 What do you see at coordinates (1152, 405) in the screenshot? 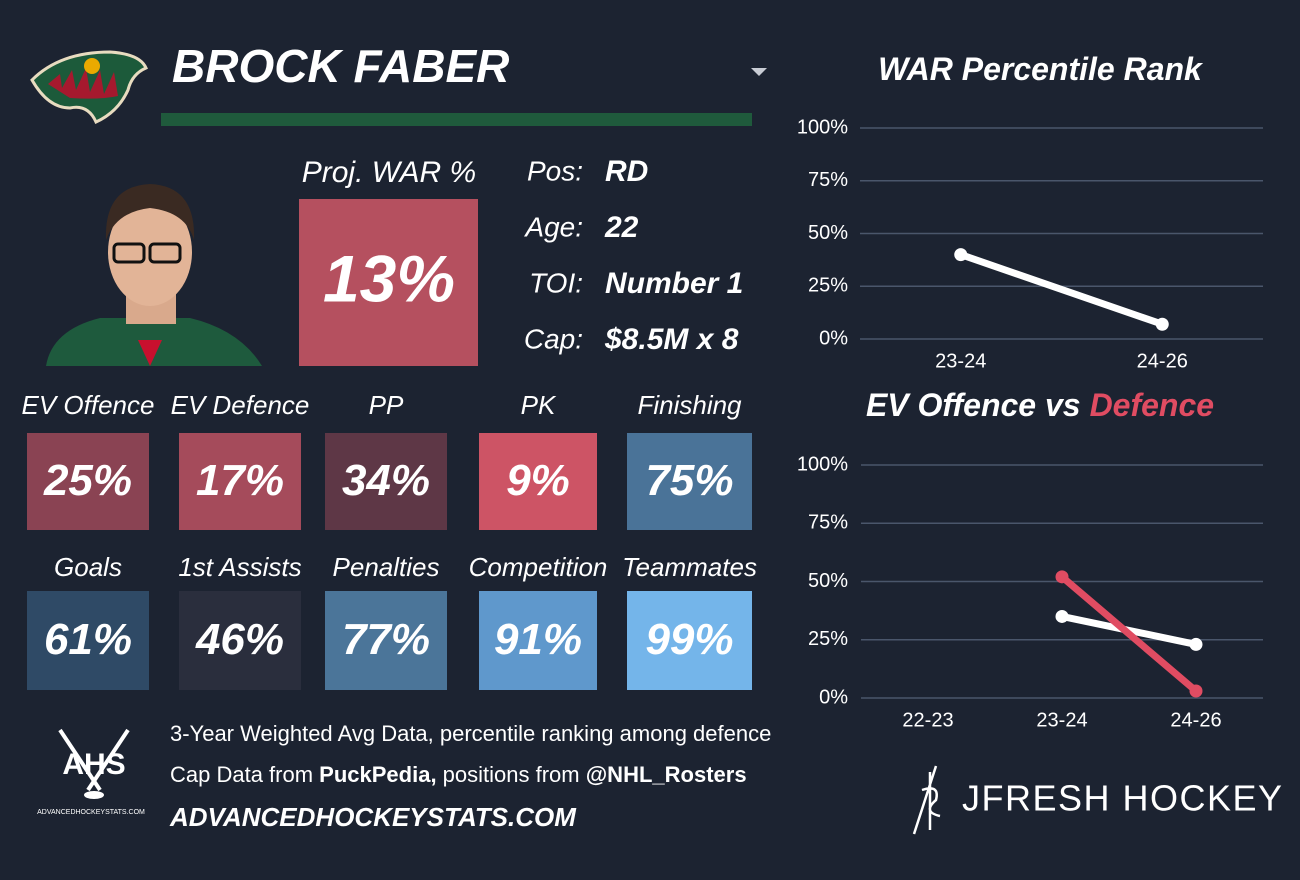
I see `chart-title-highlight: Defence` at bounding box center [1152, 405].